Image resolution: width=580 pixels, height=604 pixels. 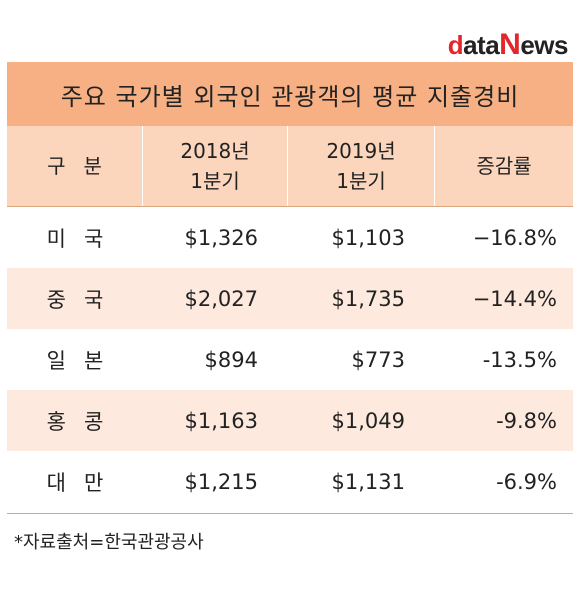 I want to click on row-change: -9.8%, so click(x=526, y=420).